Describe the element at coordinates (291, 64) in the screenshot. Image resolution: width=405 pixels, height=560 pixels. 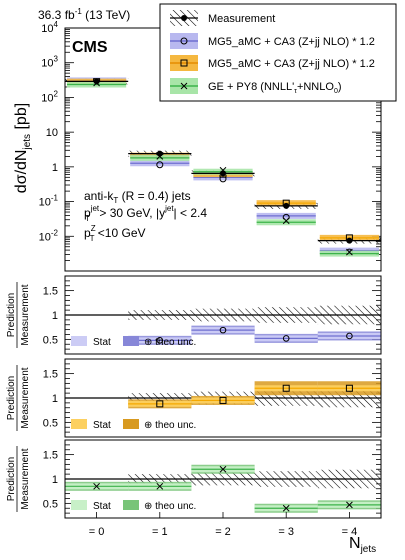
I see `legend-label-mg5-zjj: MG5_aMC + CA3 (Z+jj NLO) * 1.2` at that location.